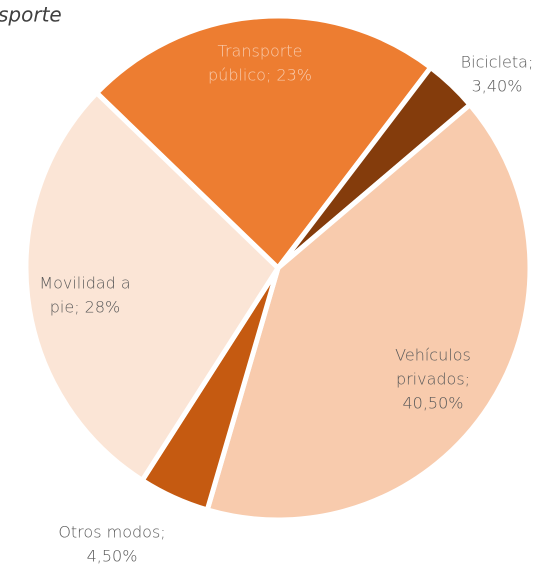  Describe the element at coordinates (84, 283) in the screenshot. I see `data-label: Movilidad a` at that location.